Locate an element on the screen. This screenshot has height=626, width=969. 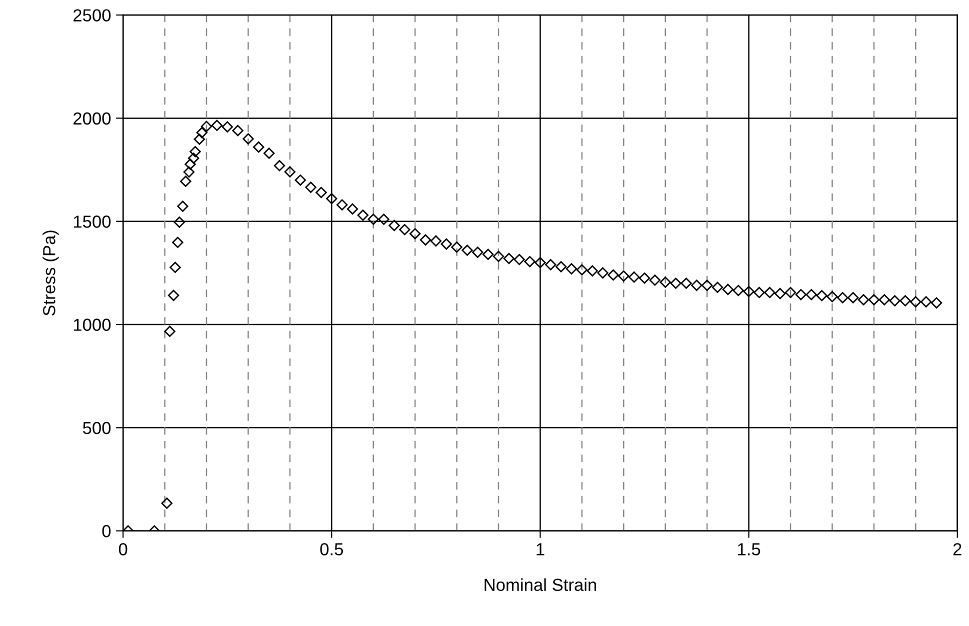
y-tick-label: 2500 is located at coordinates (92, 15).